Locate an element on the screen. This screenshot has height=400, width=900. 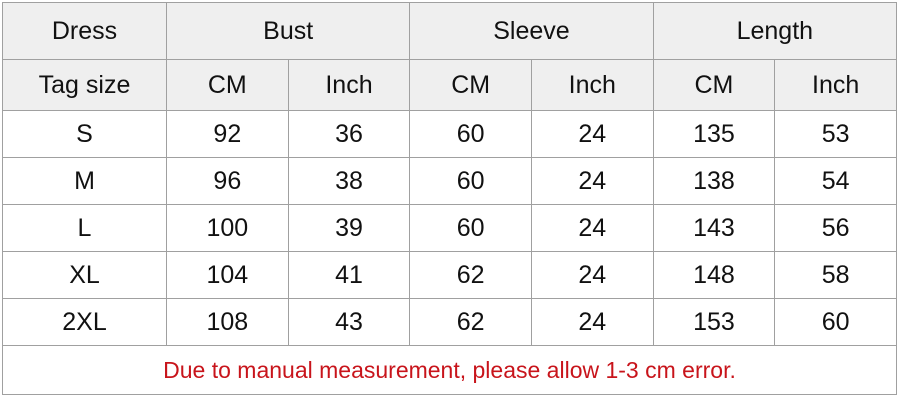
value-cell: 96 is located at coordinates (227, 181).